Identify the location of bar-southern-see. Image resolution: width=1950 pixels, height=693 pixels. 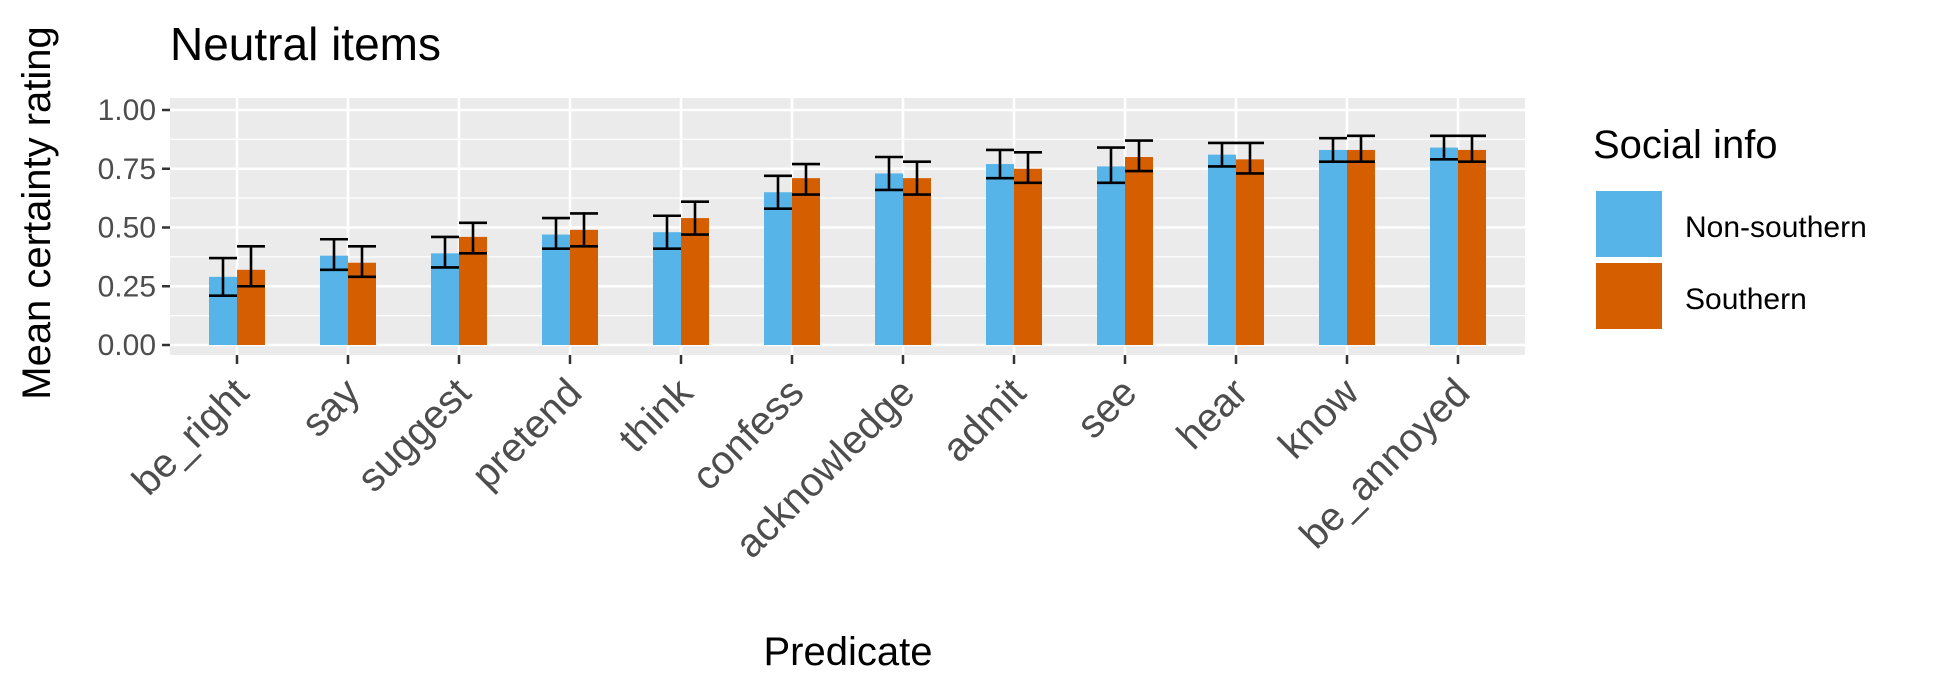
(1139, 251).